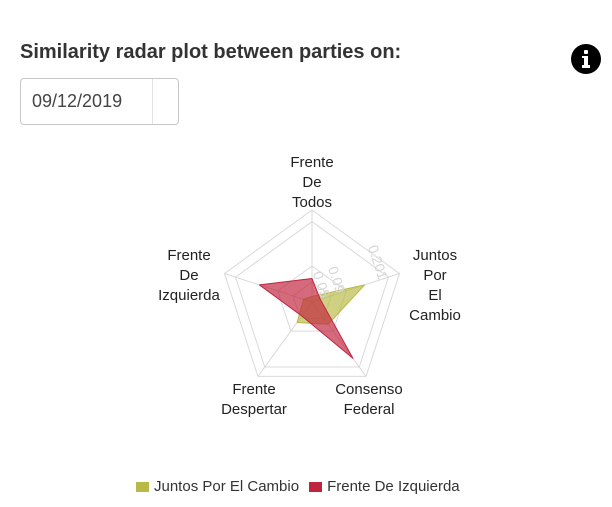 The image size is (612, 507). What do you see at coordinates (378, 262) in the screenshot?
I see `tick-label: 0.201` at bounding box center [378, 262].